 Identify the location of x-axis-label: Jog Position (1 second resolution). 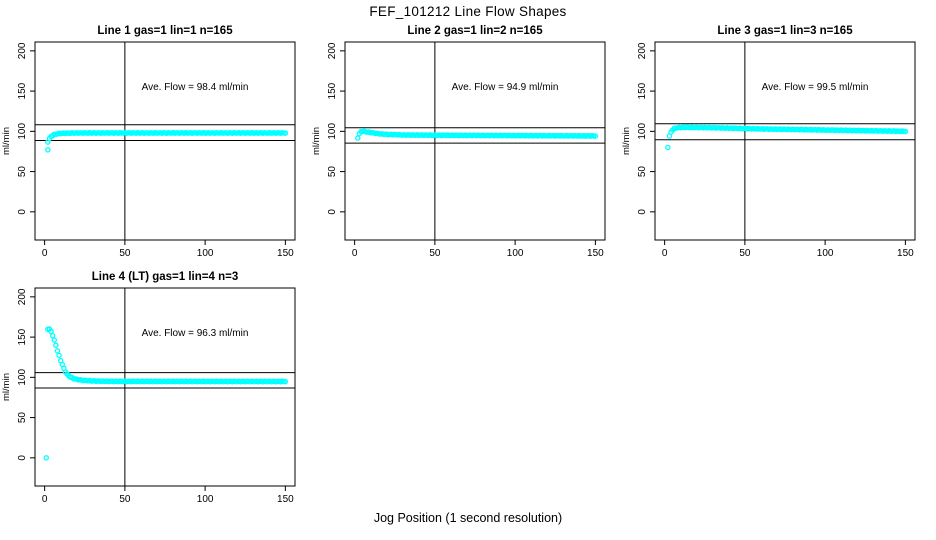
(468, 518).